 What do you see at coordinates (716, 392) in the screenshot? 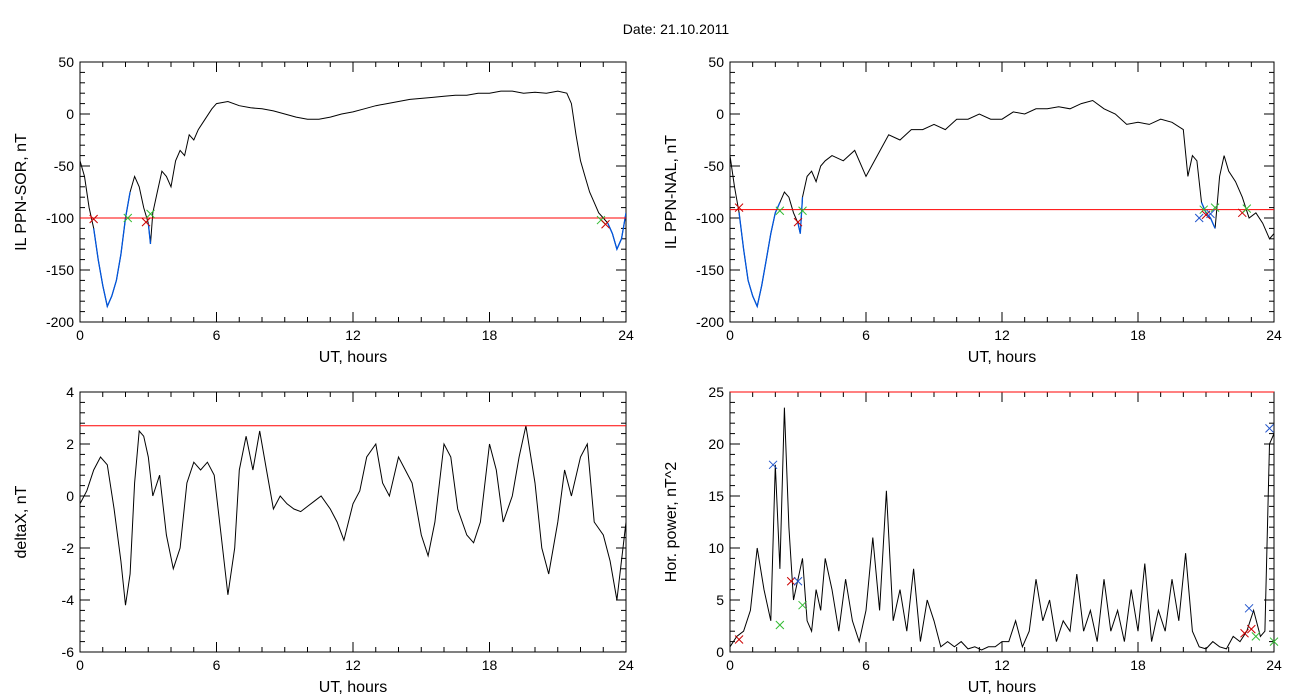
I see `y-tick-label: 25` at bounding box center [716, 392].